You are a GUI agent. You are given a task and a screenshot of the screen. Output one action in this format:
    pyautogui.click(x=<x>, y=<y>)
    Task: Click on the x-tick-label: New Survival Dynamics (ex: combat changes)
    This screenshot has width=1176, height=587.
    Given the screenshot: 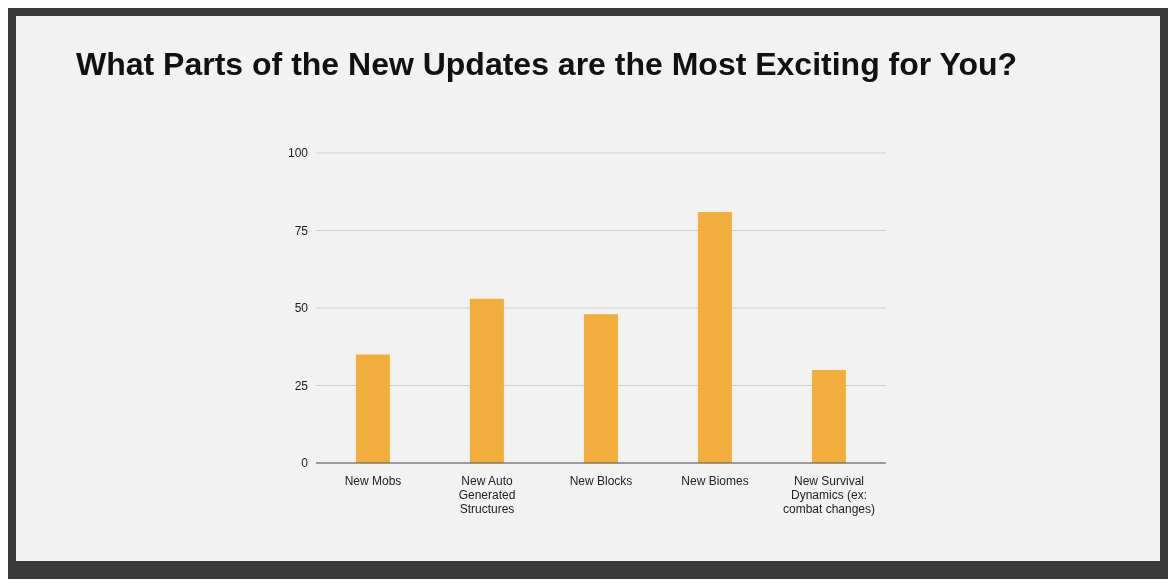 What is the action you would take?
    pyautogui.click(x=829, y=495)
    